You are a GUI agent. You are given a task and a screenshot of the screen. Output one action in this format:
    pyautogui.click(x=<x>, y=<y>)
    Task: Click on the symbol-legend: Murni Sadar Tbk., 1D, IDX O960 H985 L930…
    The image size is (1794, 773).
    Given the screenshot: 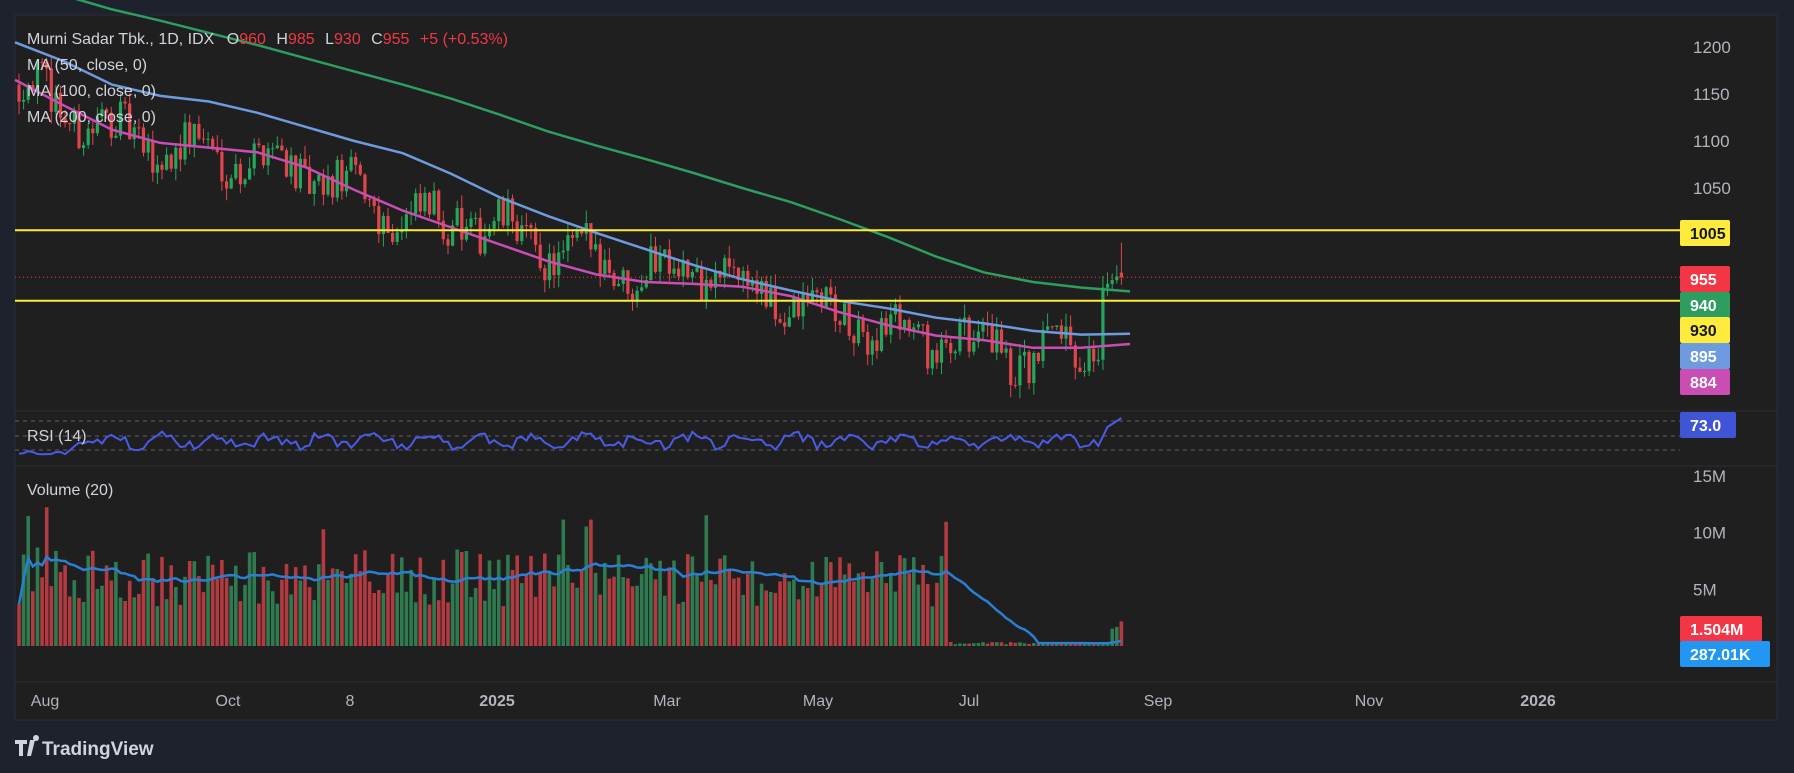 What is the action you would take?
    pyautogui.click(x=267, y=39)
    